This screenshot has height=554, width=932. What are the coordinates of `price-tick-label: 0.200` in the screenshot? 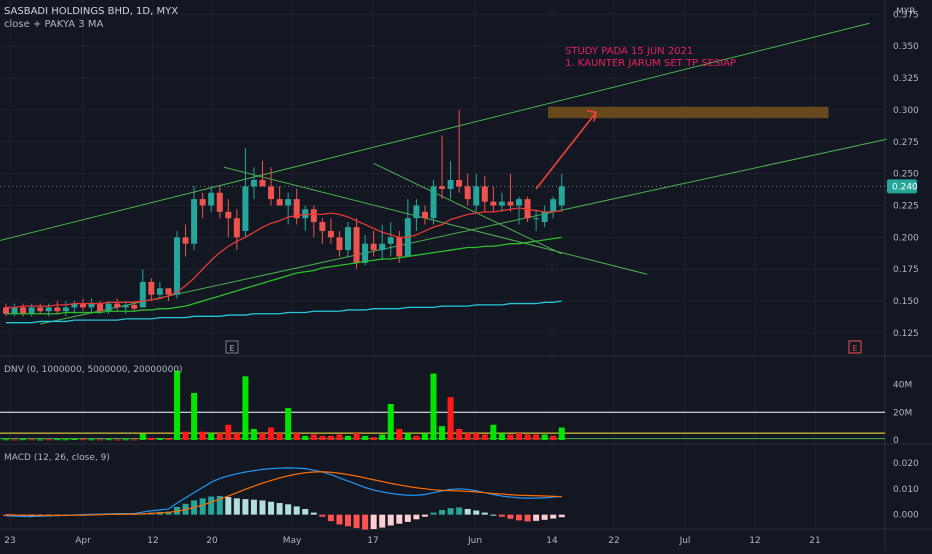 It's located at (906, 238).